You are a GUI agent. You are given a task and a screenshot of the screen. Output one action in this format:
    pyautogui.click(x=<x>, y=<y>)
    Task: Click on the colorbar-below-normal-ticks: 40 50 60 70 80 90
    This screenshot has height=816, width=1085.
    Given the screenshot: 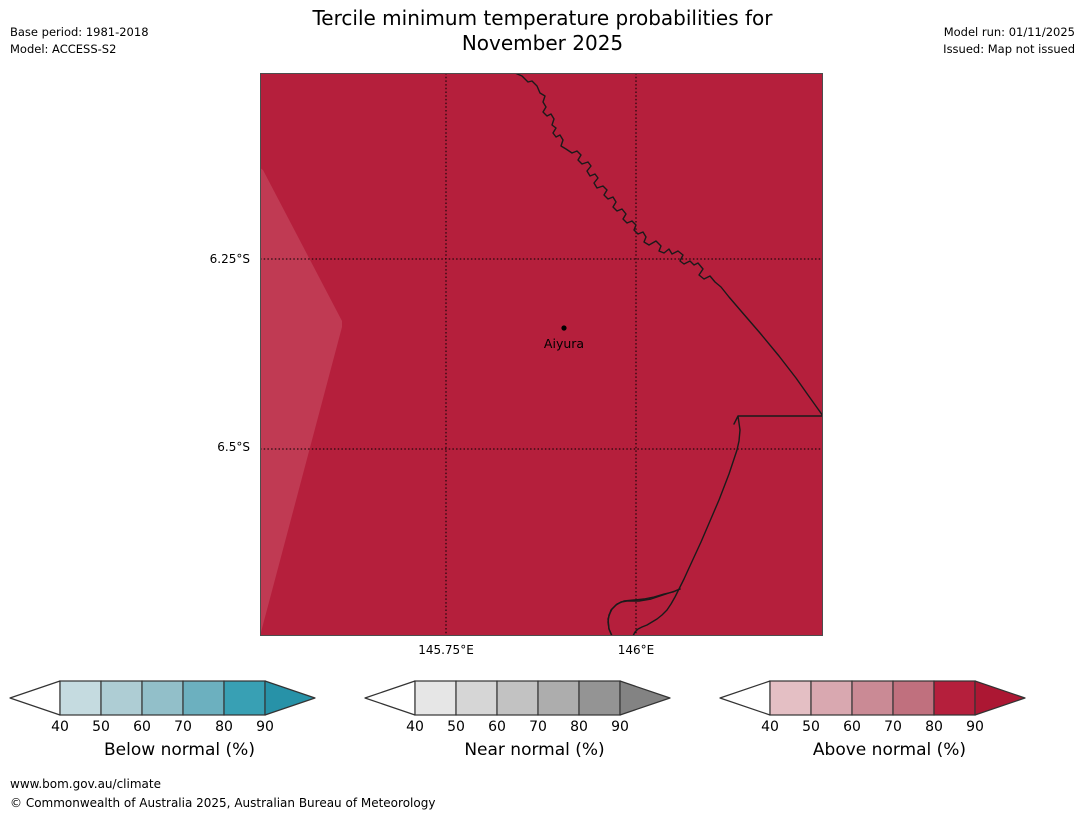 What is the action you would take?
    pyautogui.click(x=179, y=728)
    